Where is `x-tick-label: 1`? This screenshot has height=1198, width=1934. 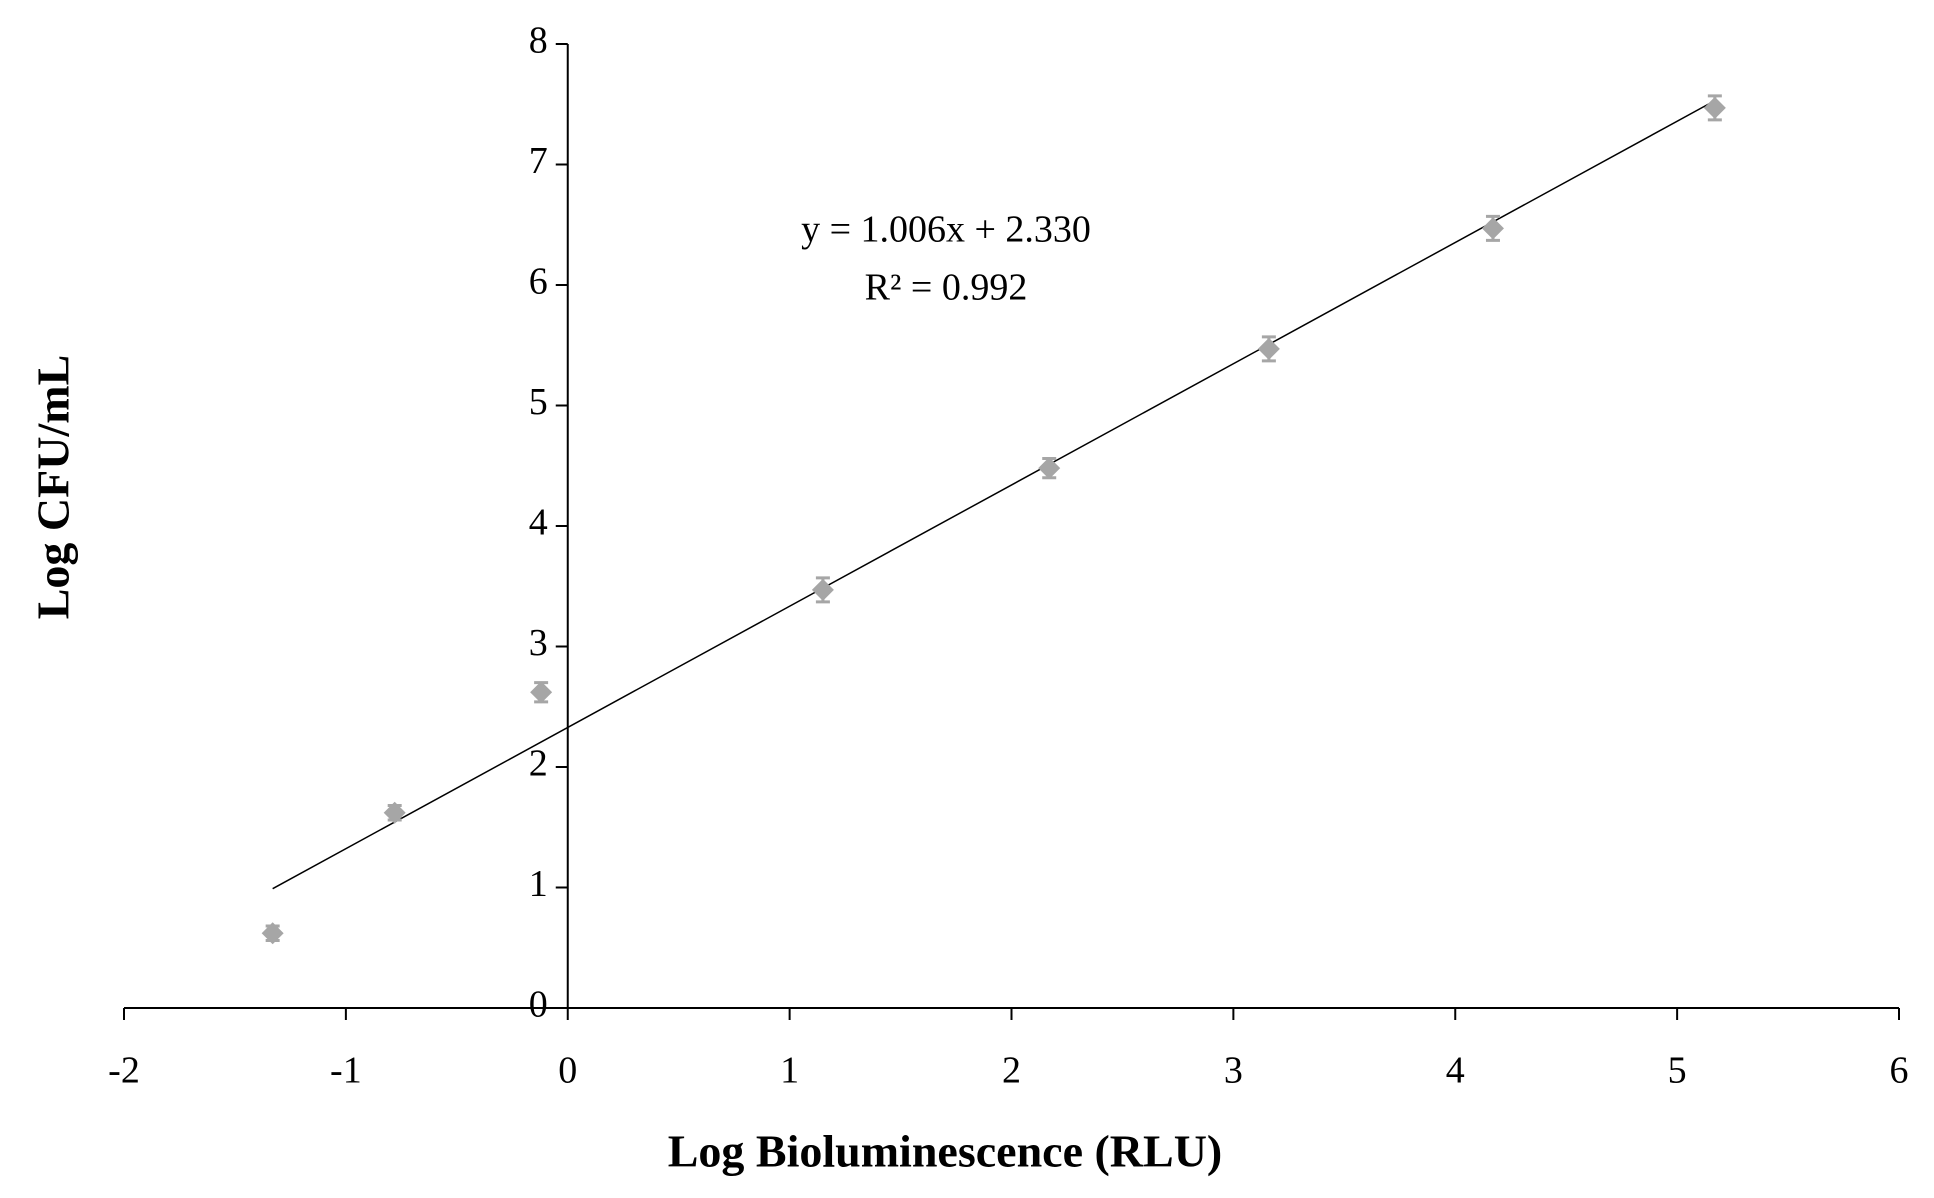 x-tick-label: 1 is located at coordinates (789, 1071).